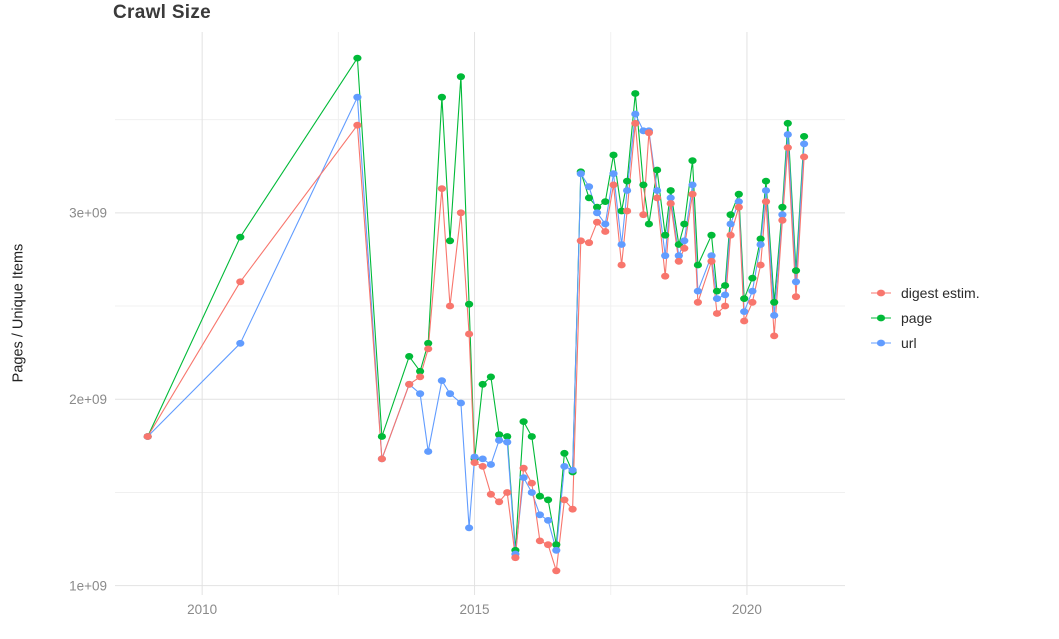 The height and width of the screenshot is (639, 1059). Describe the element at coordinates (924, 342) in the screenshot. I see `legend-item-url: url` at that location.